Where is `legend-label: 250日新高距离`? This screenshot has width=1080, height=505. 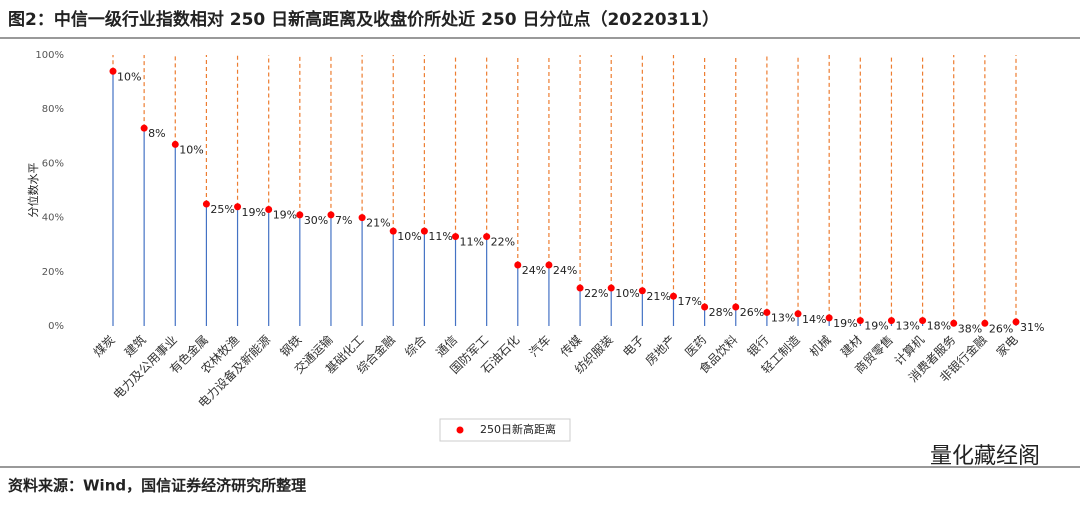
legend-label: 250日新高距离 is located at coordinates (518, 429).